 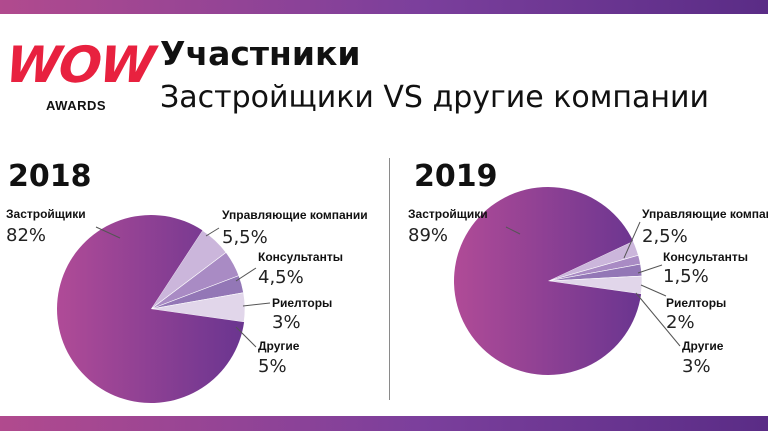 I want to click on chart-2019-title: 2019, so click(x=456, y=176).